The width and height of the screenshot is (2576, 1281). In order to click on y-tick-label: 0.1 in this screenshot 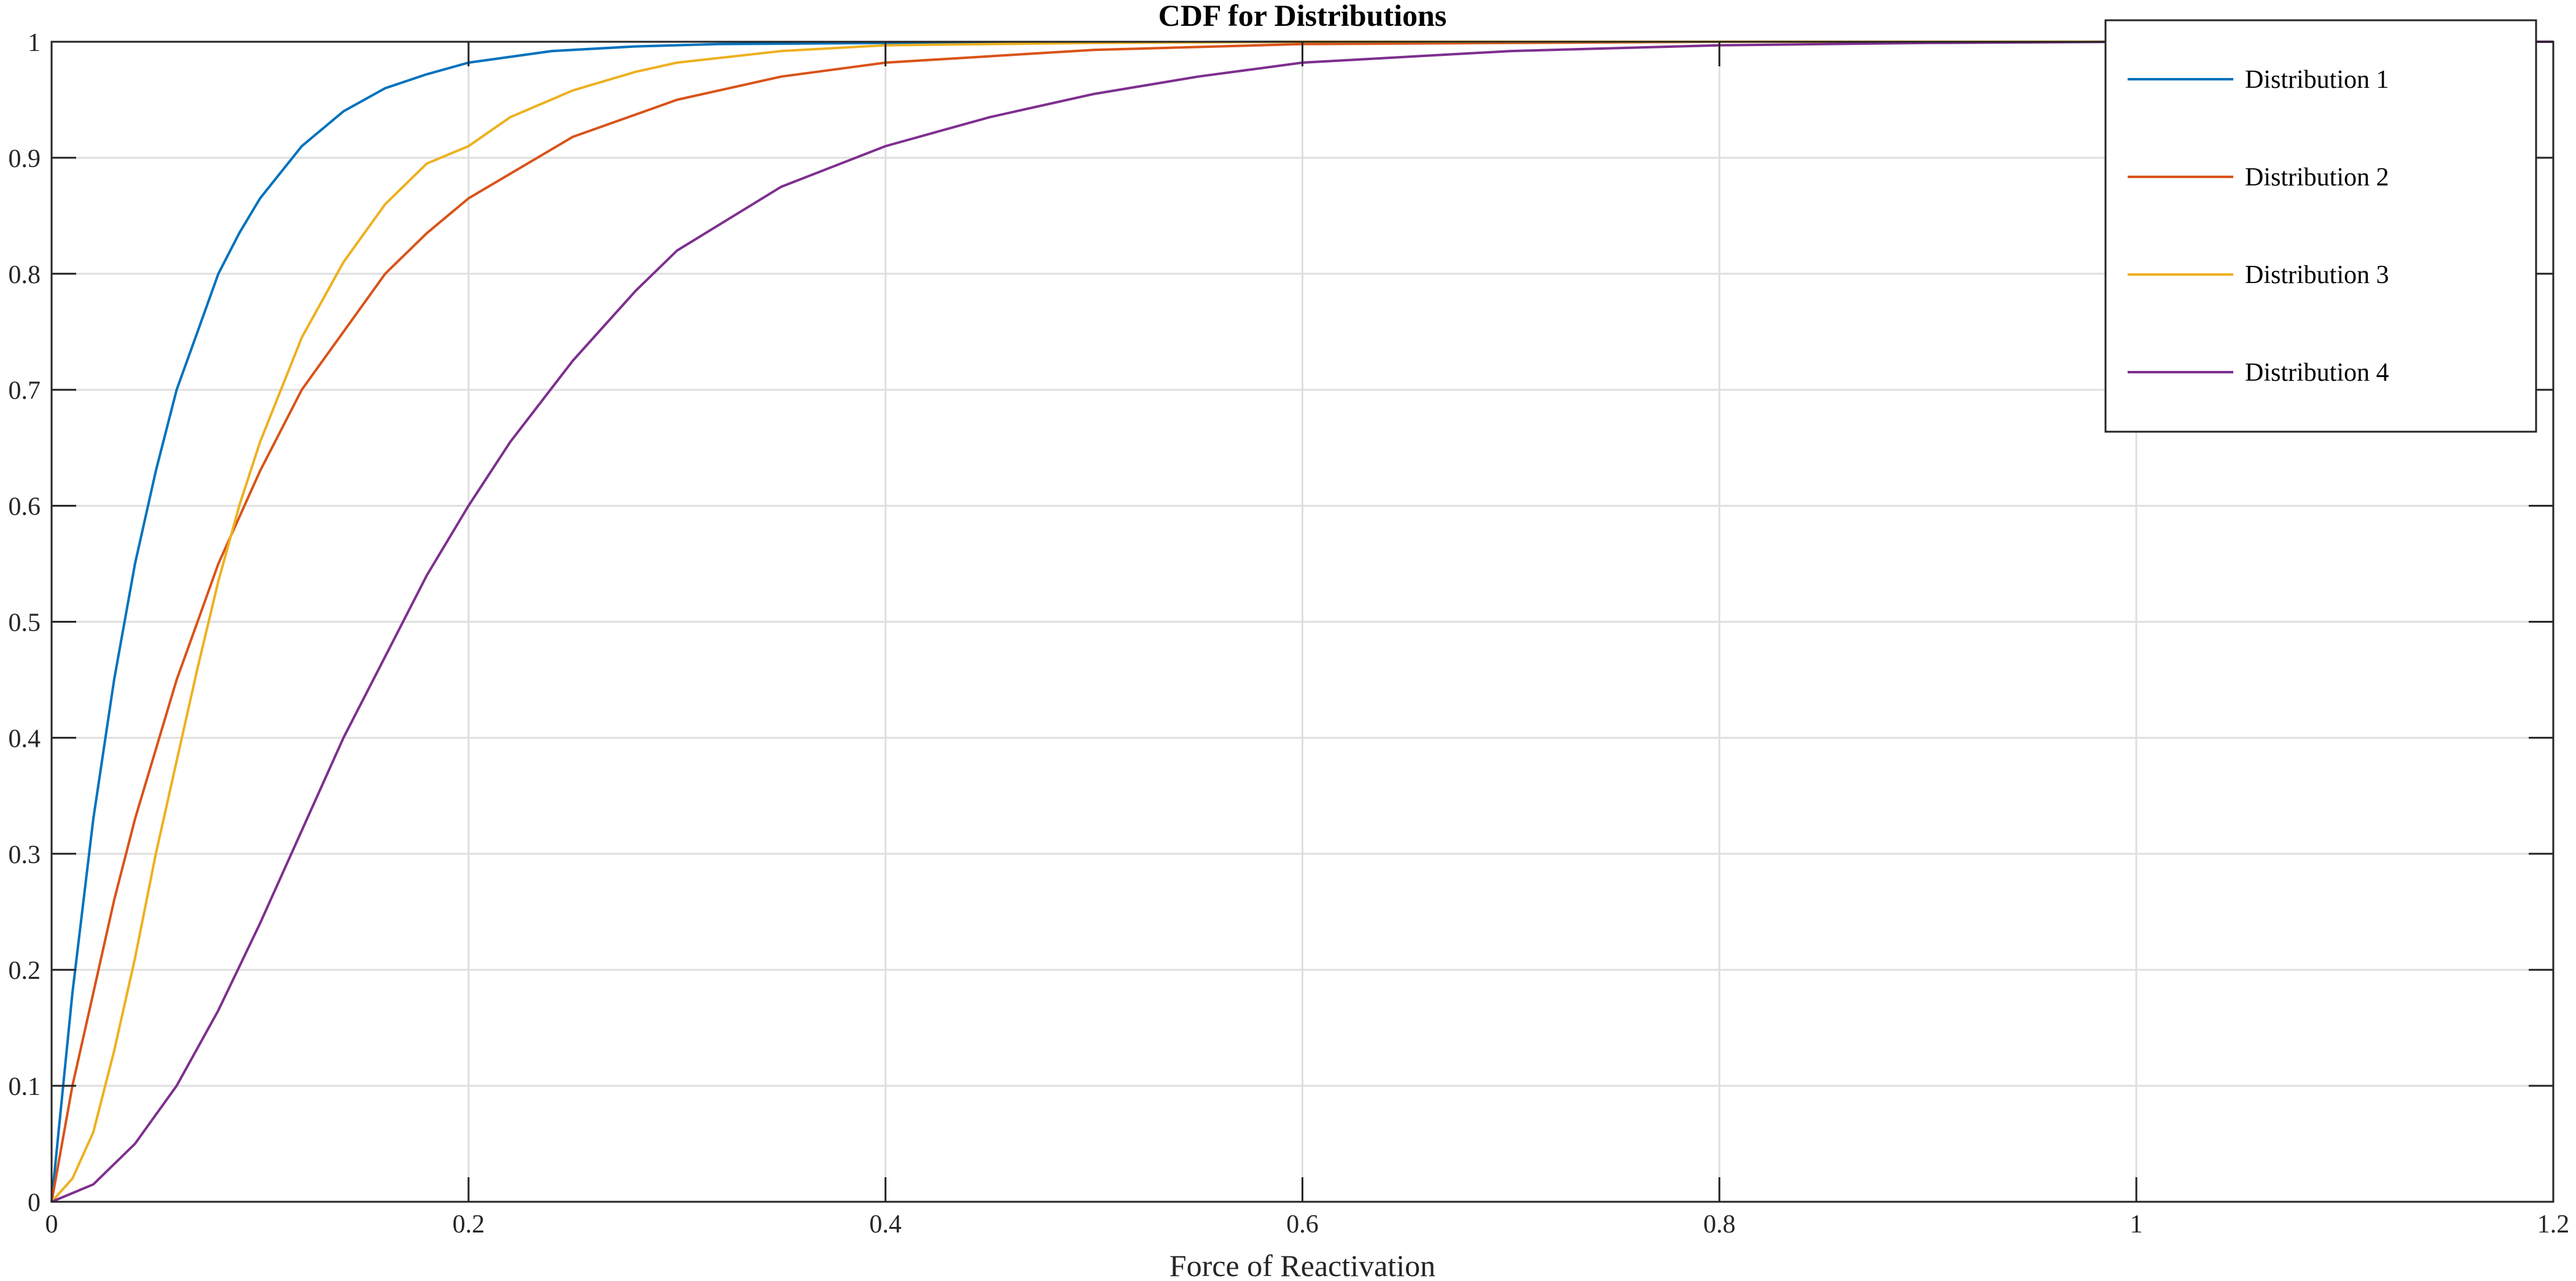, I will do `click(25, 1087)`.